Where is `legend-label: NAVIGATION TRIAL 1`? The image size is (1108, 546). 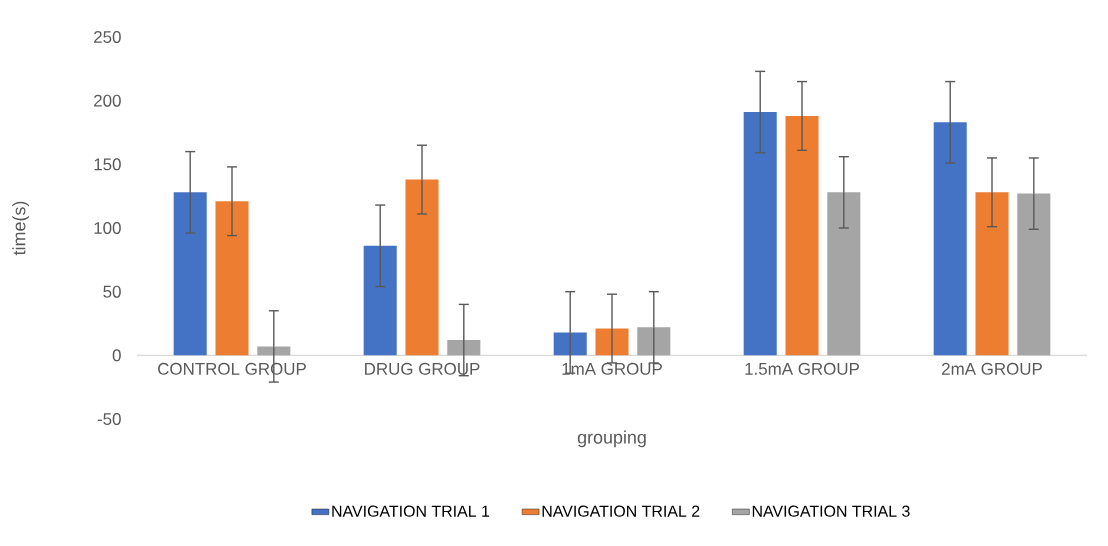
legend-label: NAVIGATION TRIAL 1 is located at coordinates (411, 511).